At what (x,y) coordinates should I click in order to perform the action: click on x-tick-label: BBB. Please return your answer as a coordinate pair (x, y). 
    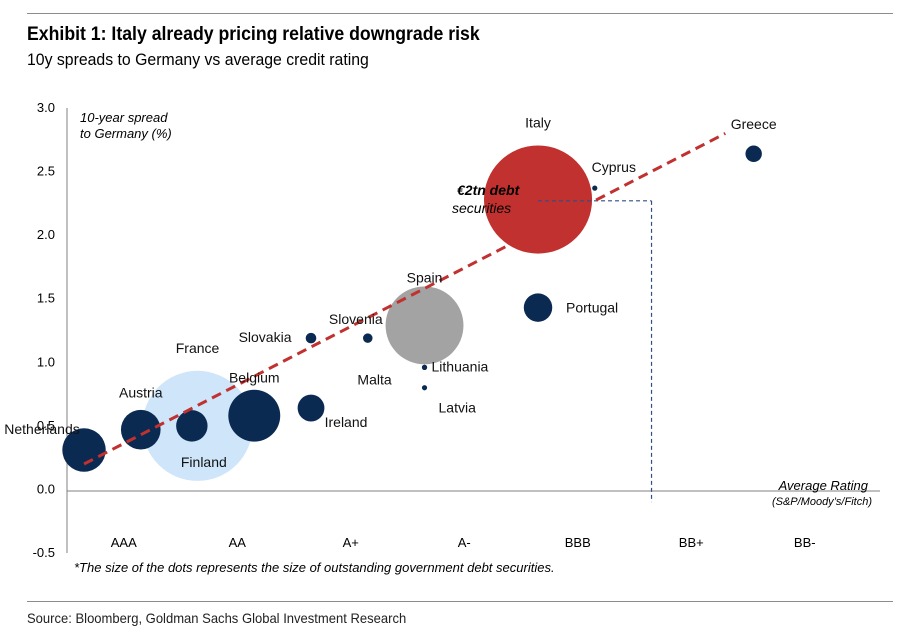
    Looking at the image, I should click on (578, 542).